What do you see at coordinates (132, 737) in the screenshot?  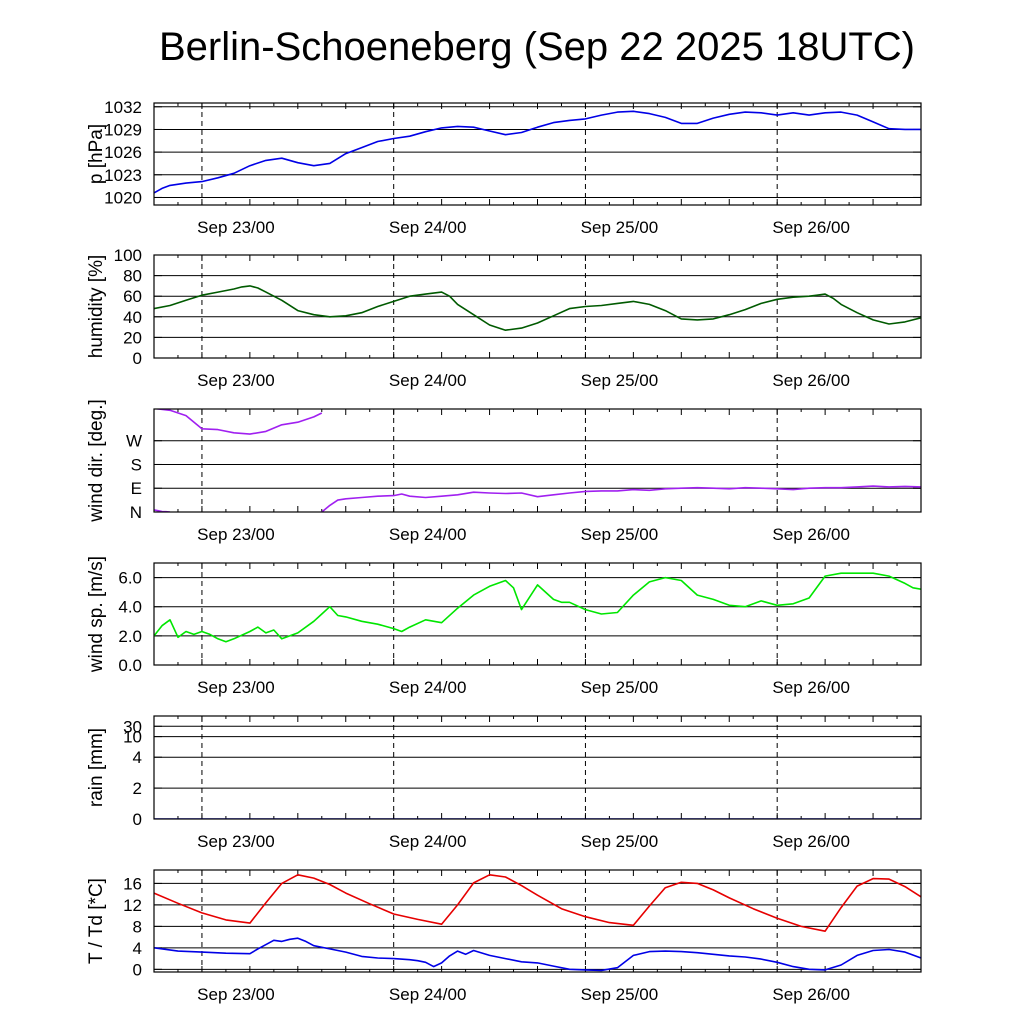 I see `y-tick-label: 10` at bounding box center [132, 737].